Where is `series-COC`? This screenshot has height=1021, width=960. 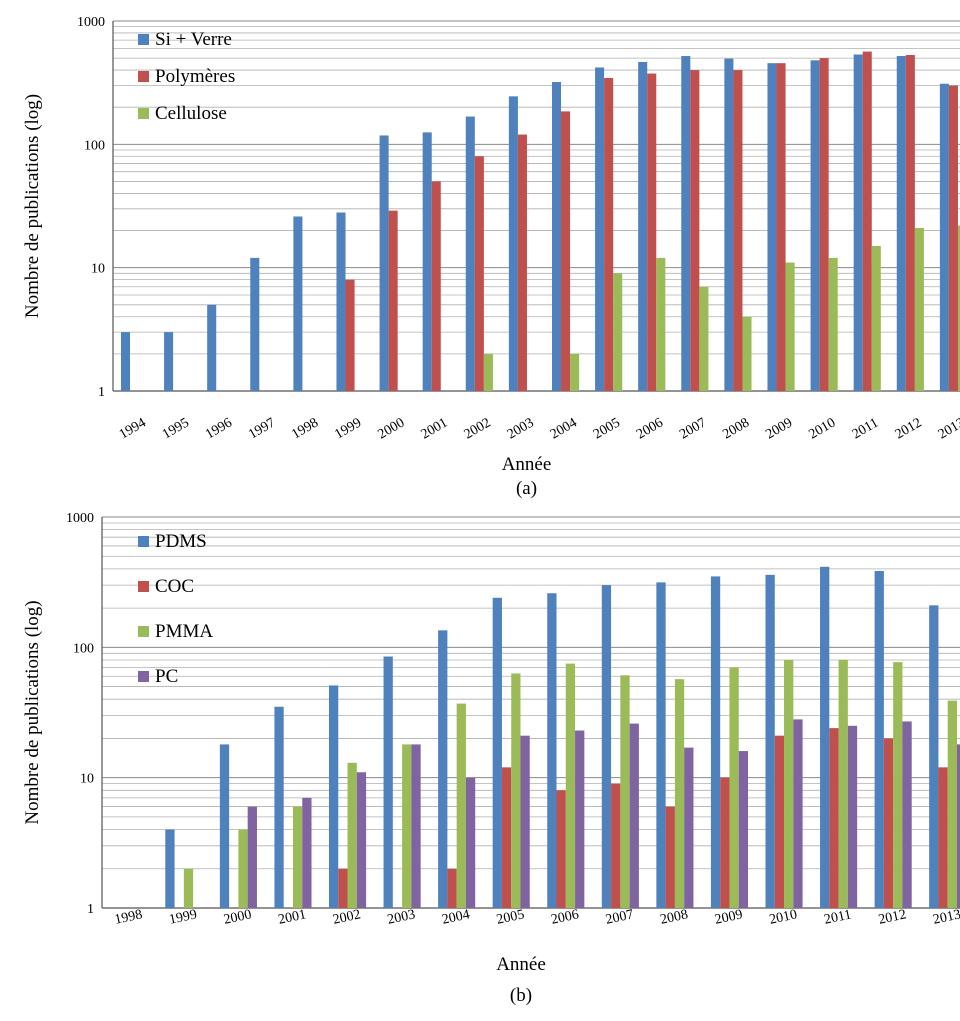 series-COC is located at coordinates (643, 818).